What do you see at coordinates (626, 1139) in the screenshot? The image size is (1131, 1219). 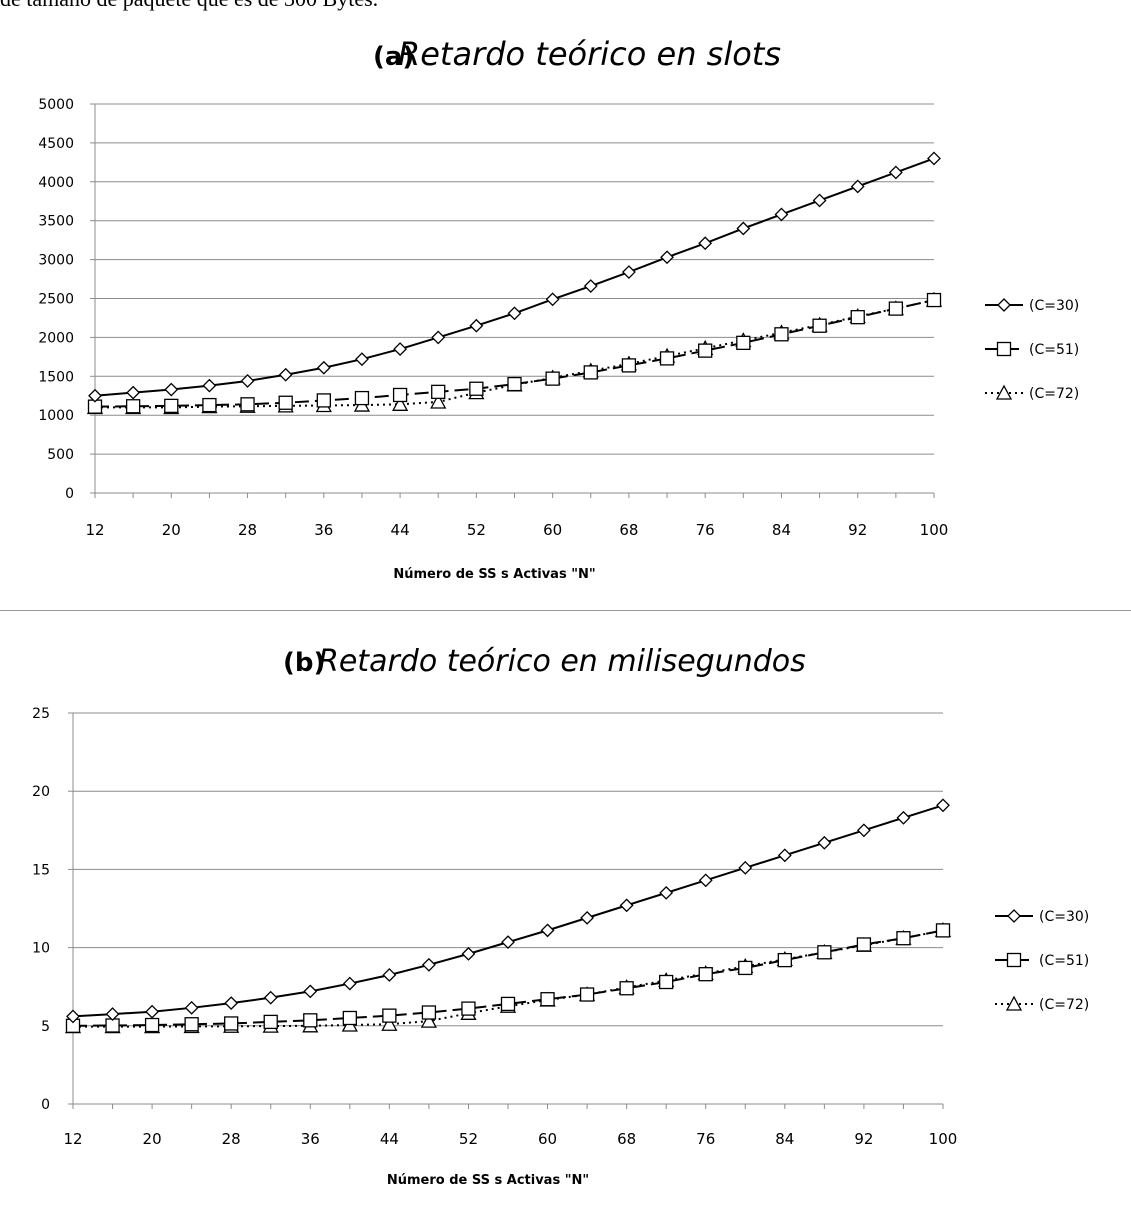 I see `x-tick-label: 68` at bounding box center [626, 1139].